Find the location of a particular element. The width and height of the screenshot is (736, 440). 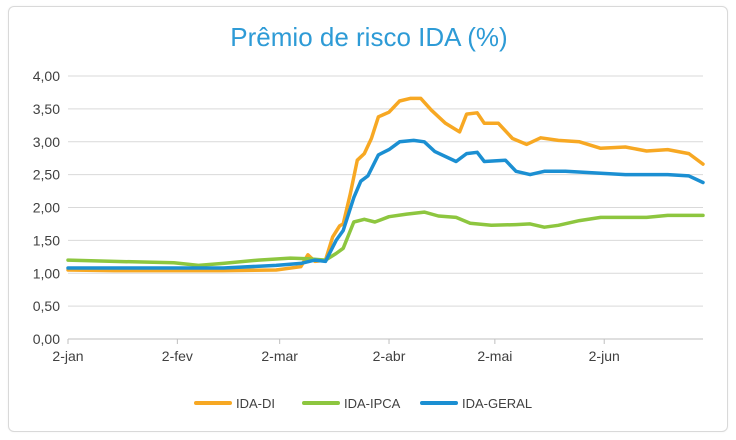

y-tick-label: 3,50 is located at coordinates (46, 109).